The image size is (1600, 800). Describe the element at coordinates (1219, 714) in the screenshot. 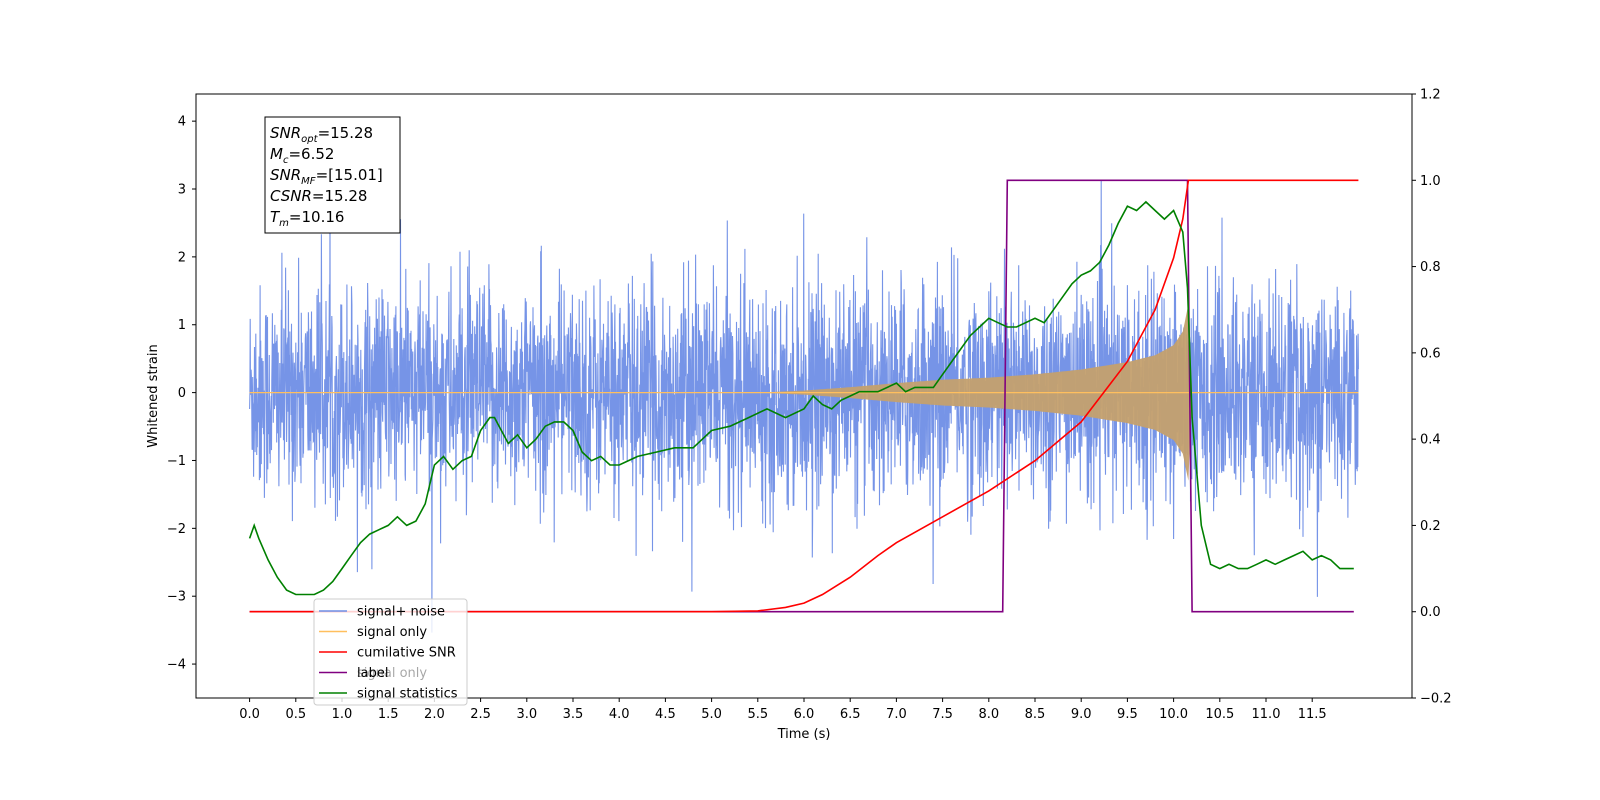

I see `x-tick-label: 10.5` at that location.